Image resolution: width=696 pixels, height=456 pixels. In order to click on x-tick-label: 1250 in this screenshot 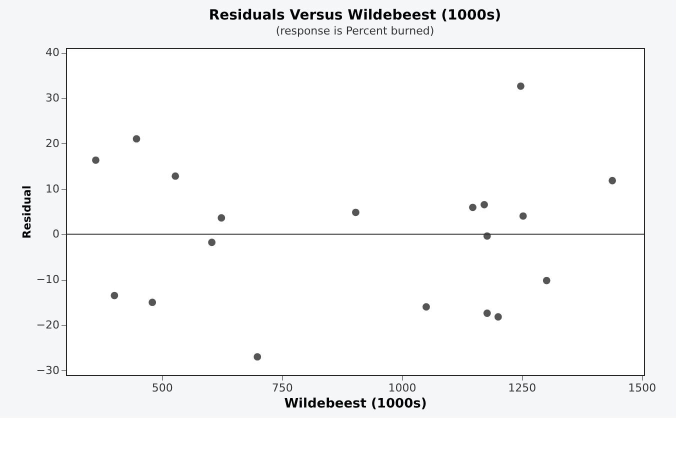, I will do `click(522, 388)`.